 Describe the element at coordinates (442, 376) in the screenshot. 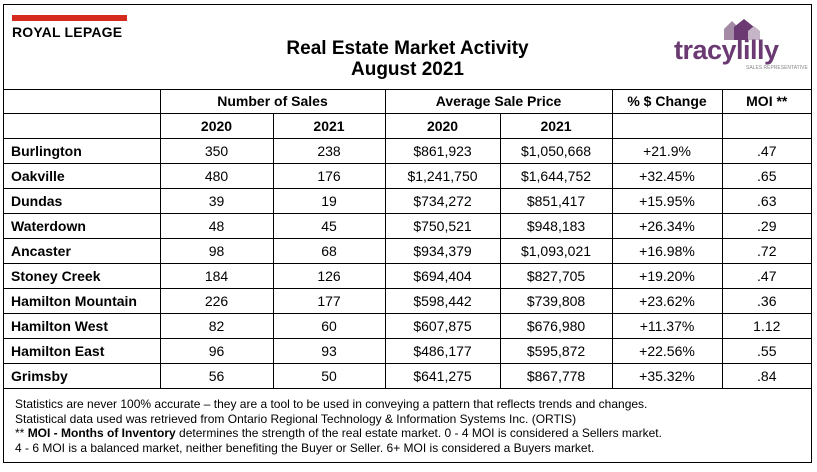

I see `price-2020-cell: $641,275` at that location.